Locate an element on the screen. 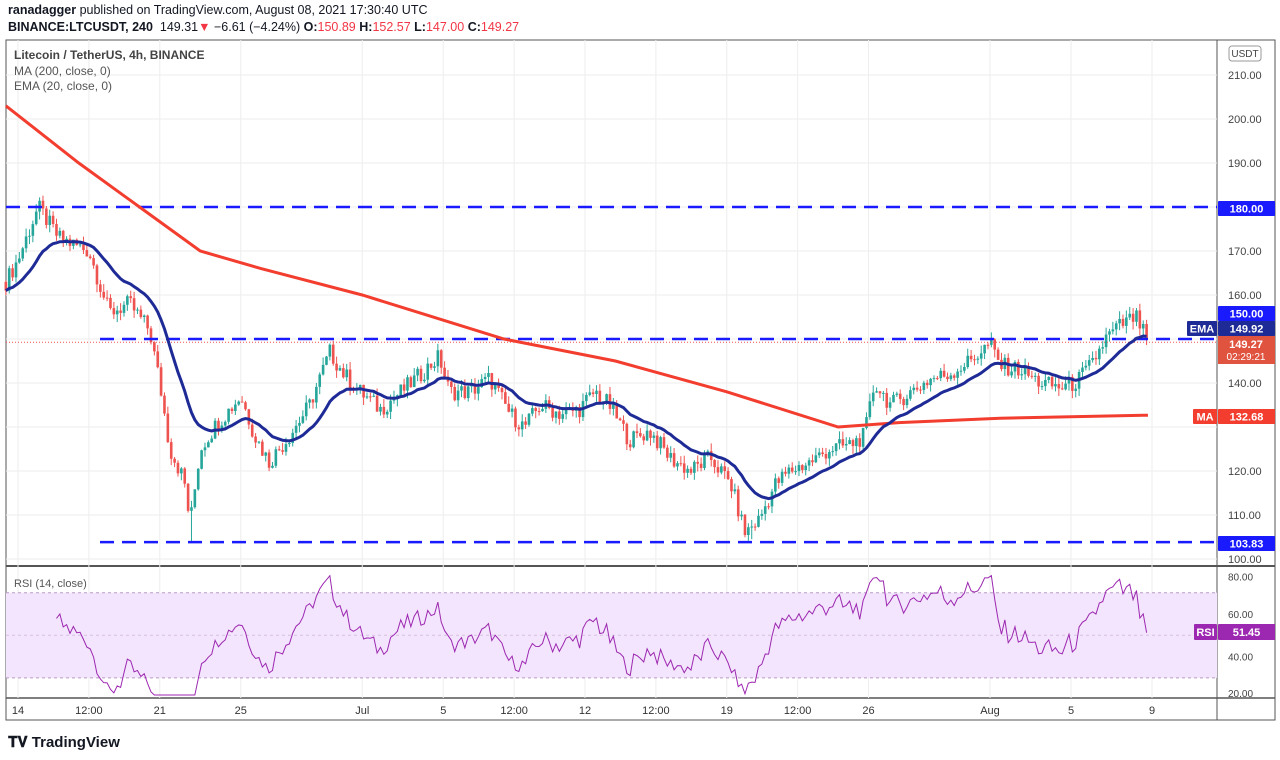 The image size is (1280, 760). ma-legend: MA (200, close, 0) is located at coordinates (62, 71).